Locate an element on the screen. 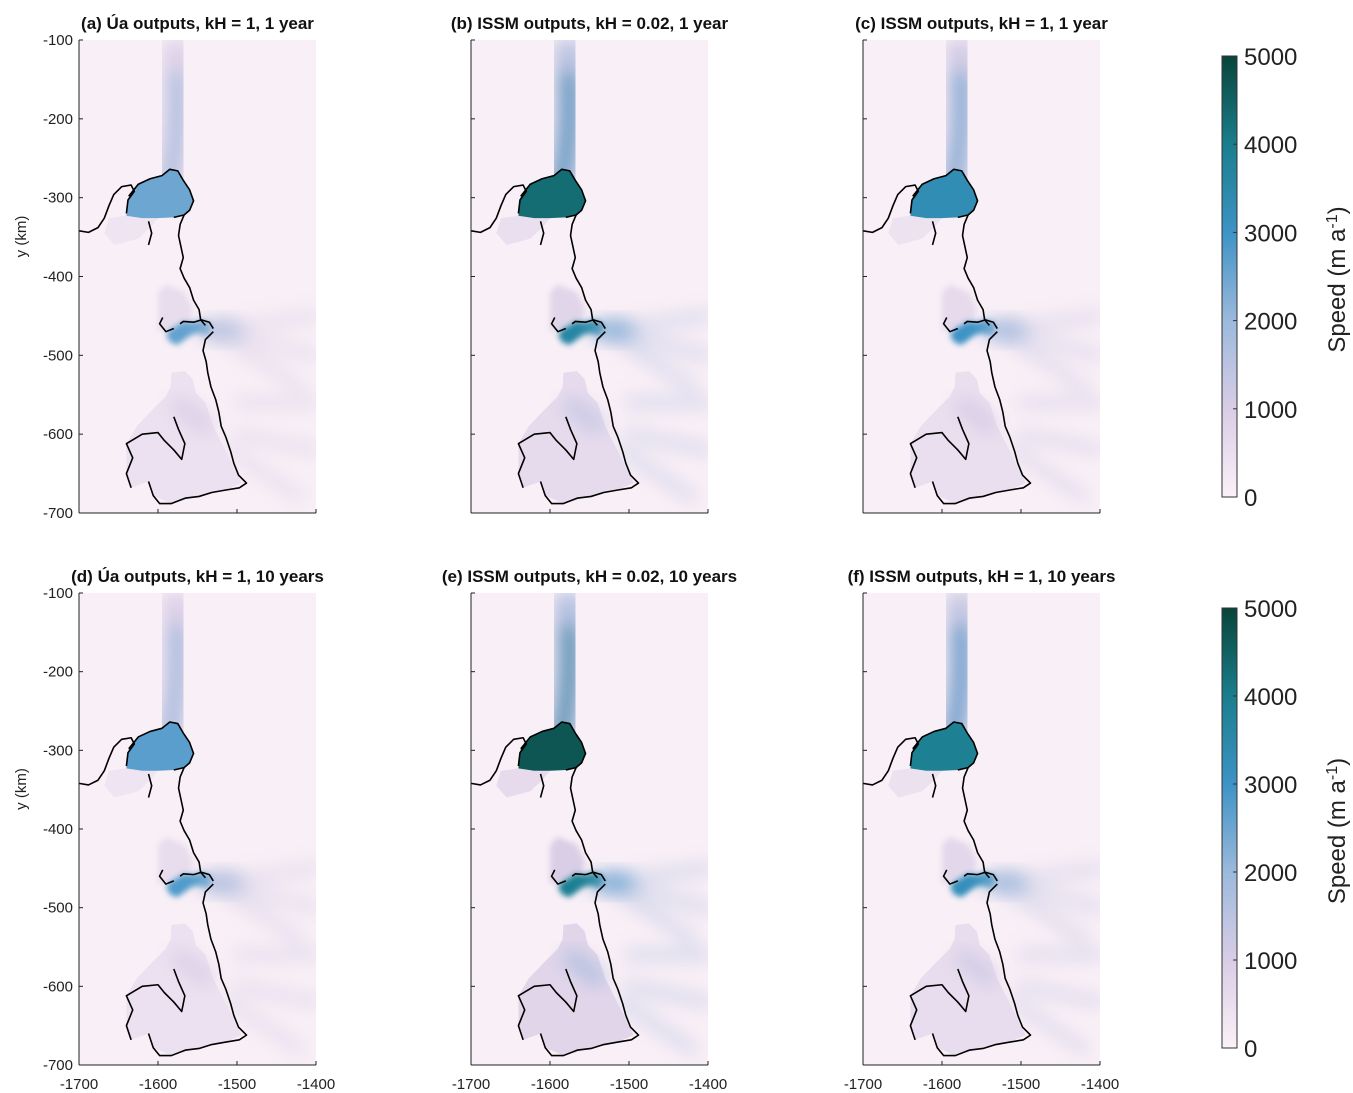 This screenshot has height=1093, width=1353. panel-title: (b) ISSM outputs, kH = 0.02, 1 year is located at coordinates (590, 23).